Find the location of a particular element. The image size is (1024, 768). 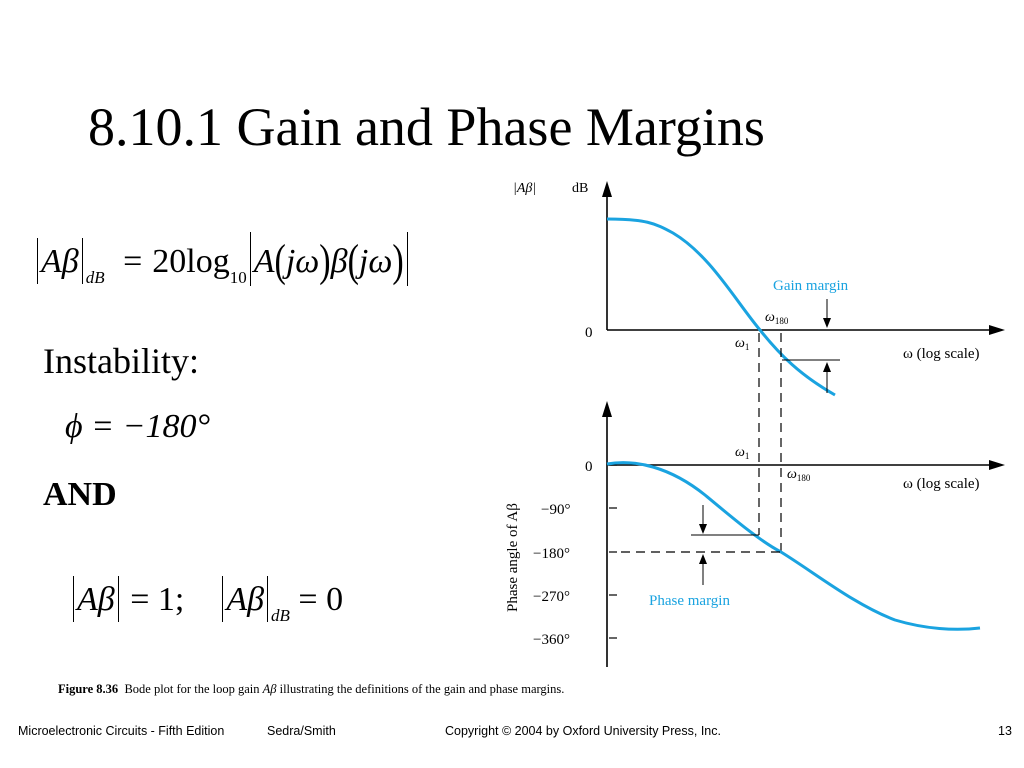

footer-page-number: 13 is located at coordinates (1005, 731).